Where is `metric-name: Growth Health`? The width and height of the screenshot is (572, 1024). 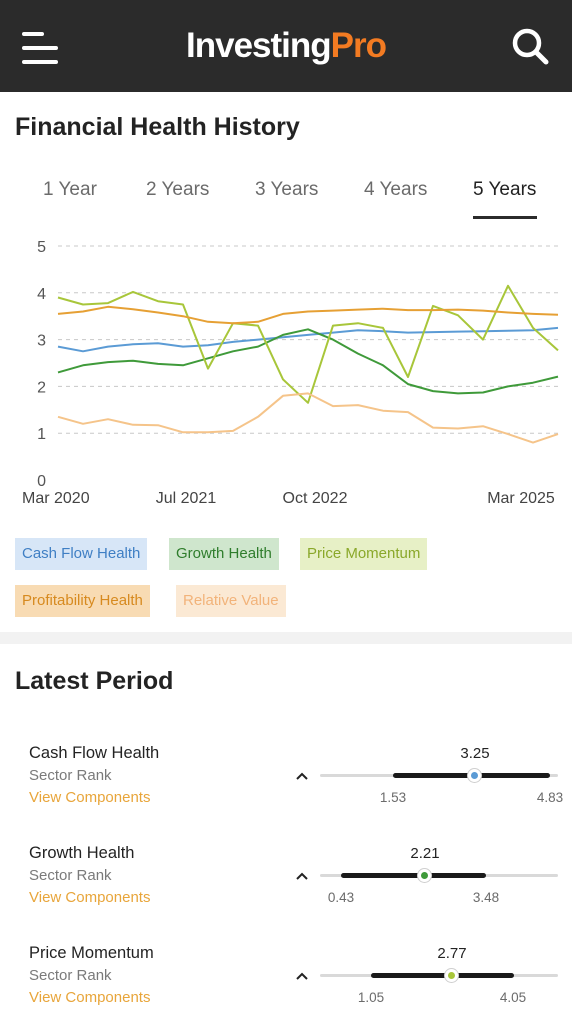
metric-name: Growth Health is located at coordinates (82, 853).